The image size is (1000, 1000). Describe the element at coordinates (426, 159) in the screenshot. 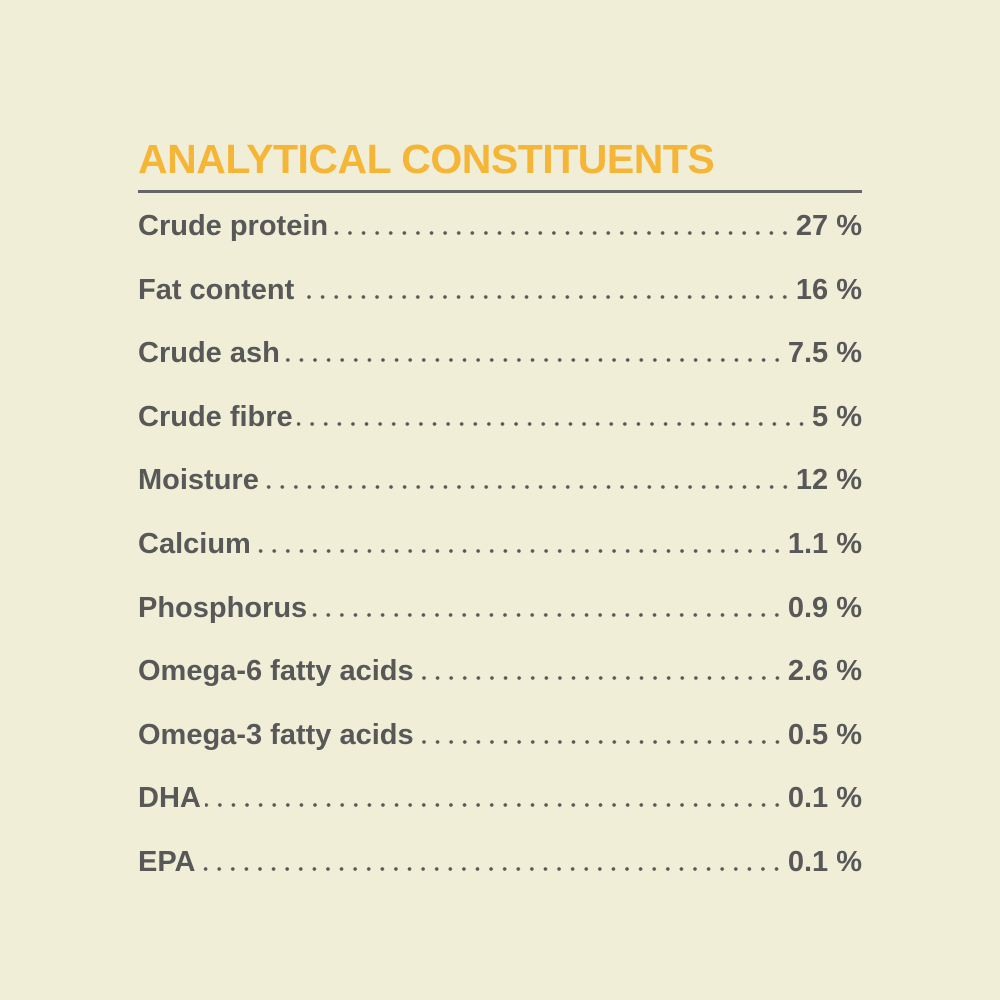

I see `title: ANALYTICAL CONSTITUENTS` at that location.